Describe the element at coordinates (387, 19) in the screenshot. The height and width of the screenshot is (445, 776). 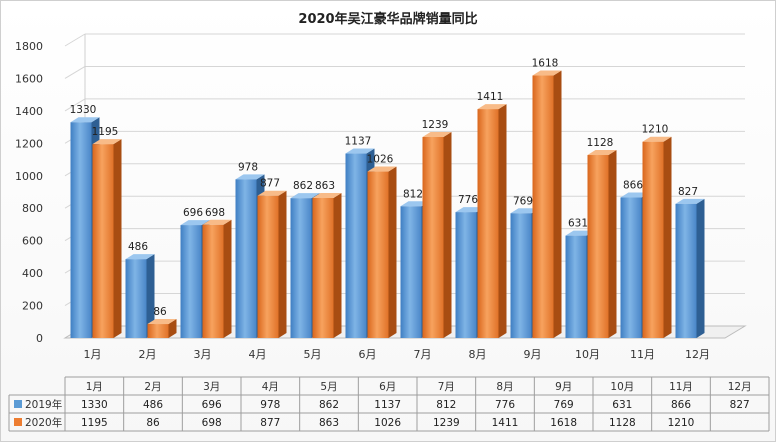
I see `chart-title: 2020年吴江豪华品牌销量同比` at that location.